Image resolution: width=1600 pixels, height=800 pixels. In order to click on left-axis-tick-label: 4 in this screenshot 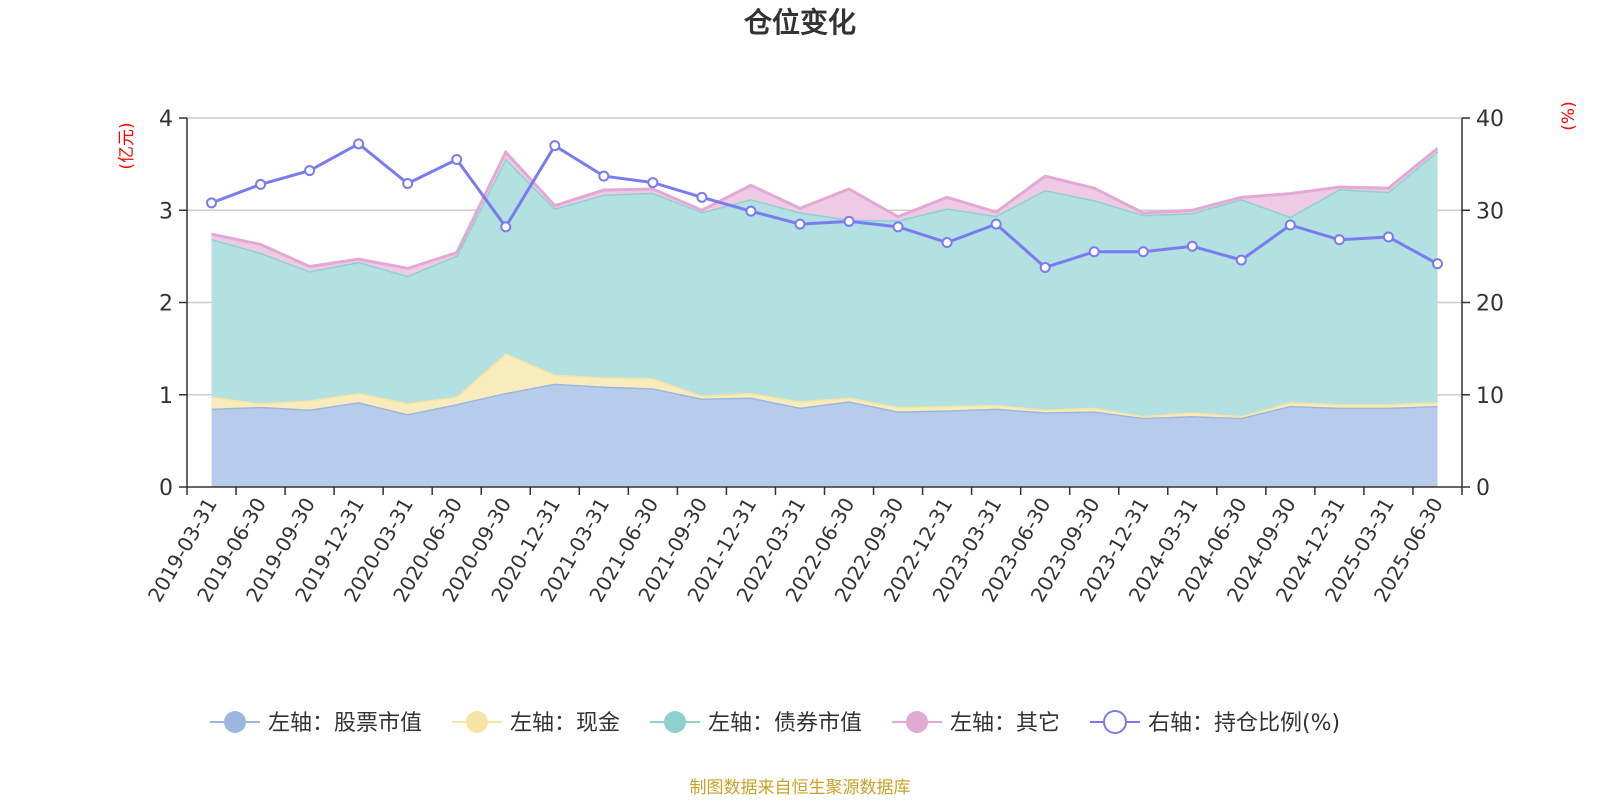, I will do `click(166, 119)`.